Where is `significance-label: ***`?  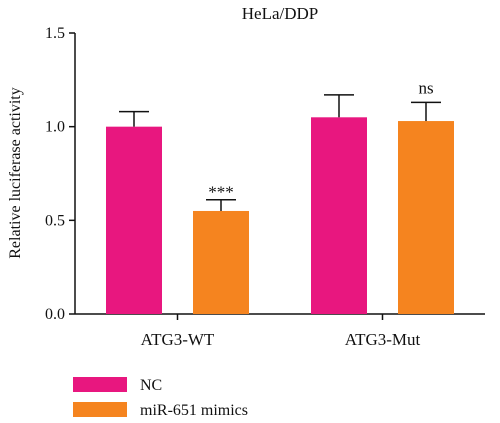 significance-label: *** is located at coordinates (221, 192).